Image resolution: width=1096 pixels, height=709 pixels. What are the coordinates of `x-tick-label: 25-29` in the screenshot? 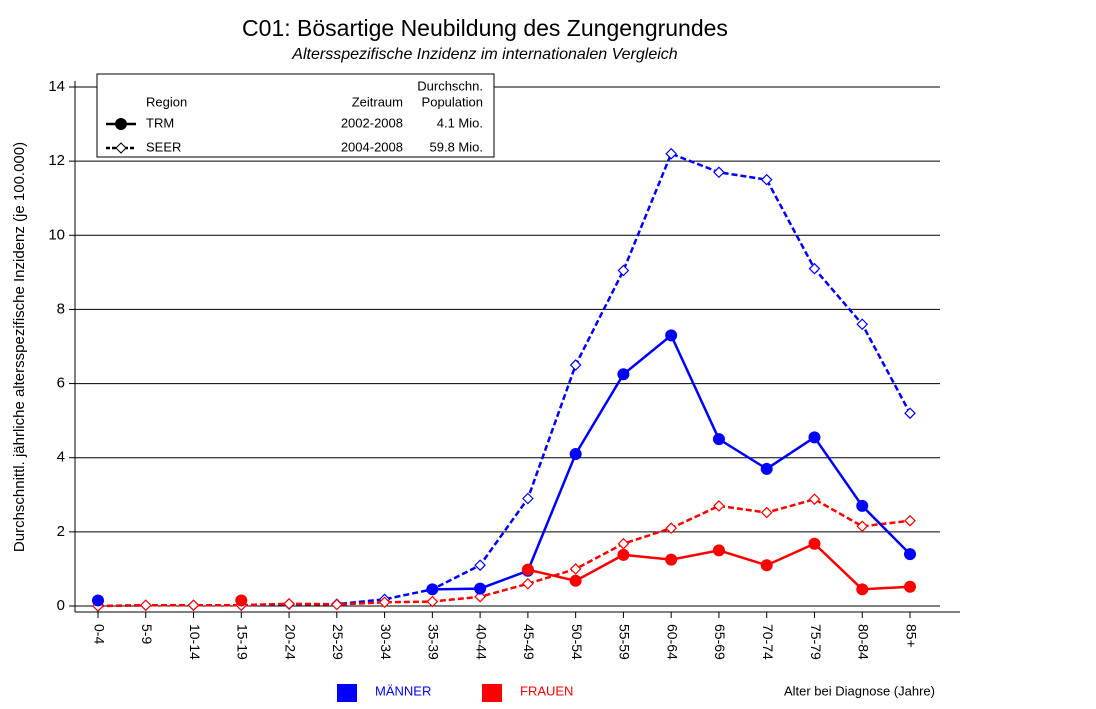 It's located at (338, 642).